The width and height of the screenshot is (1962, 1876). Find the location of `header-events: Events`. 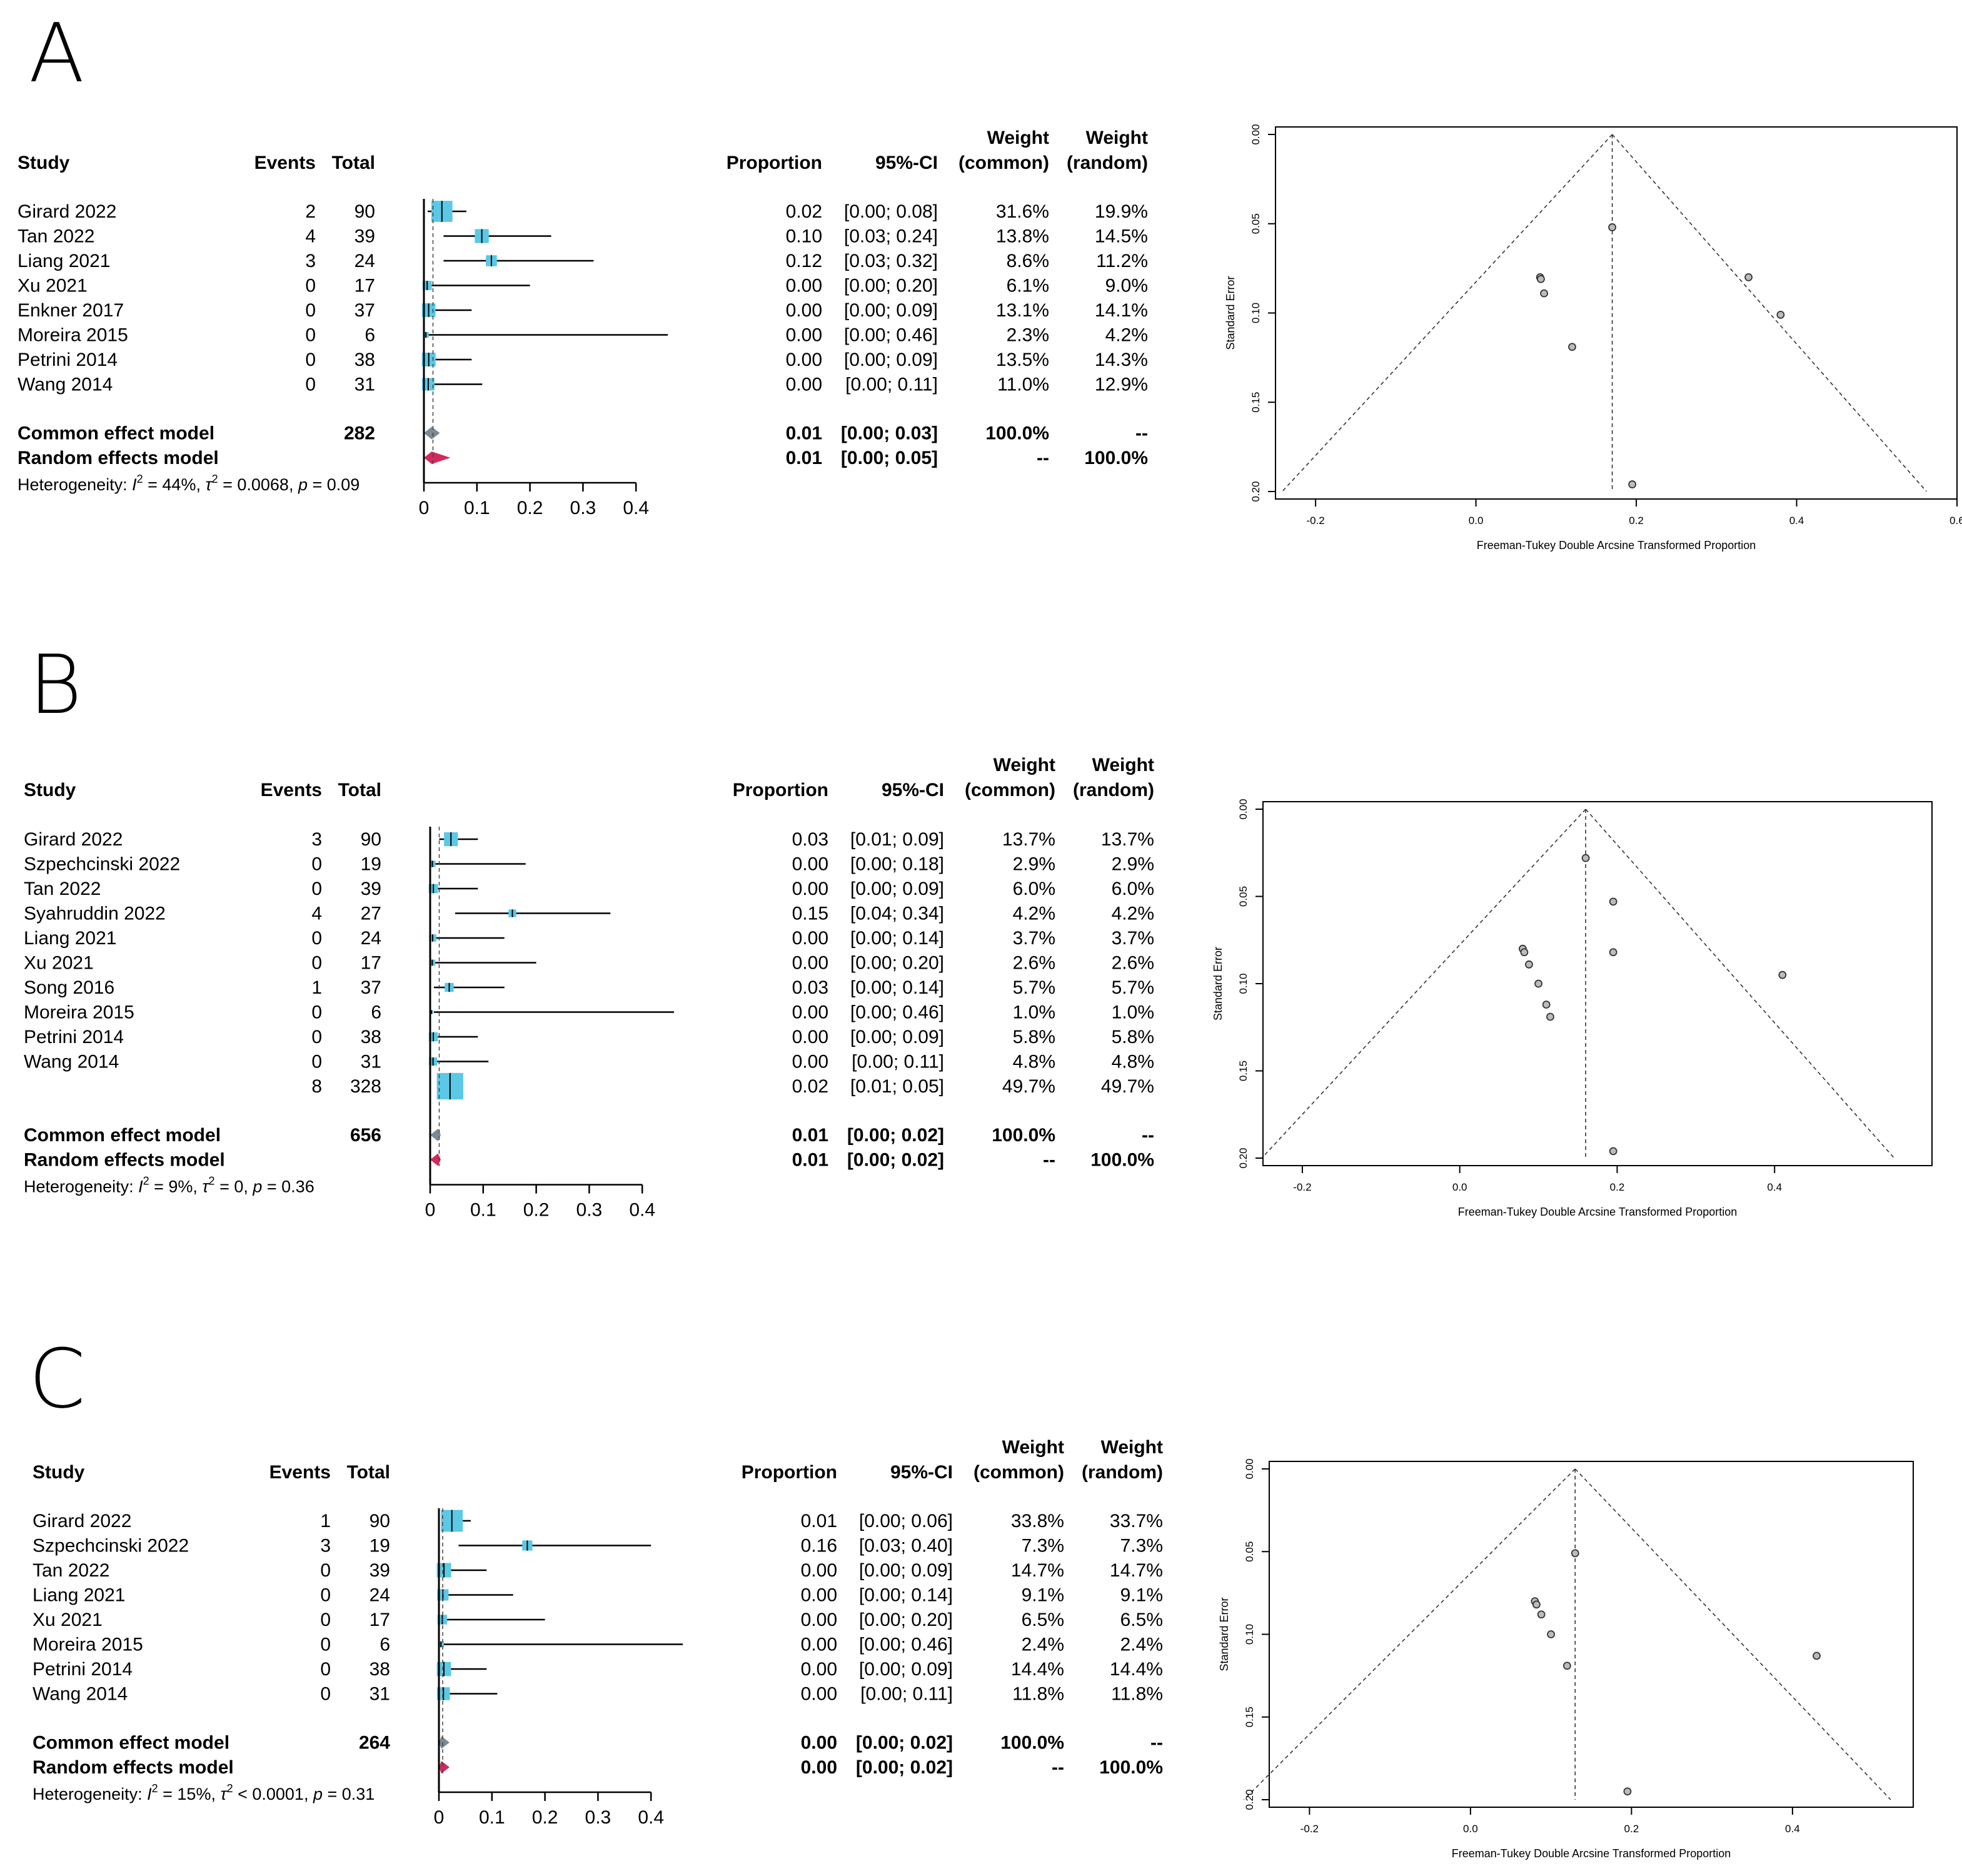

header-events: Events is located at coordinates (285, 163).